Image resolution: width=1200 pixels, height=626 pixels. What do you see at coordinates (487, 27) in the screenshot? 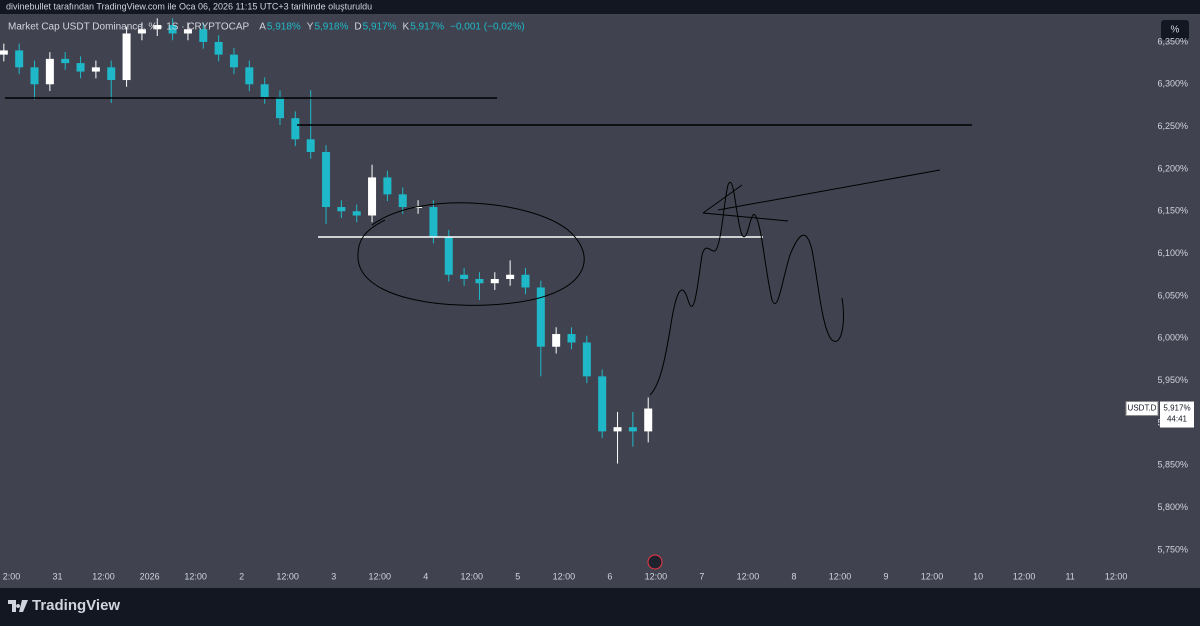
I see `legend-change: −0,001 (−0,02%)` at bounding box center [487, 27].